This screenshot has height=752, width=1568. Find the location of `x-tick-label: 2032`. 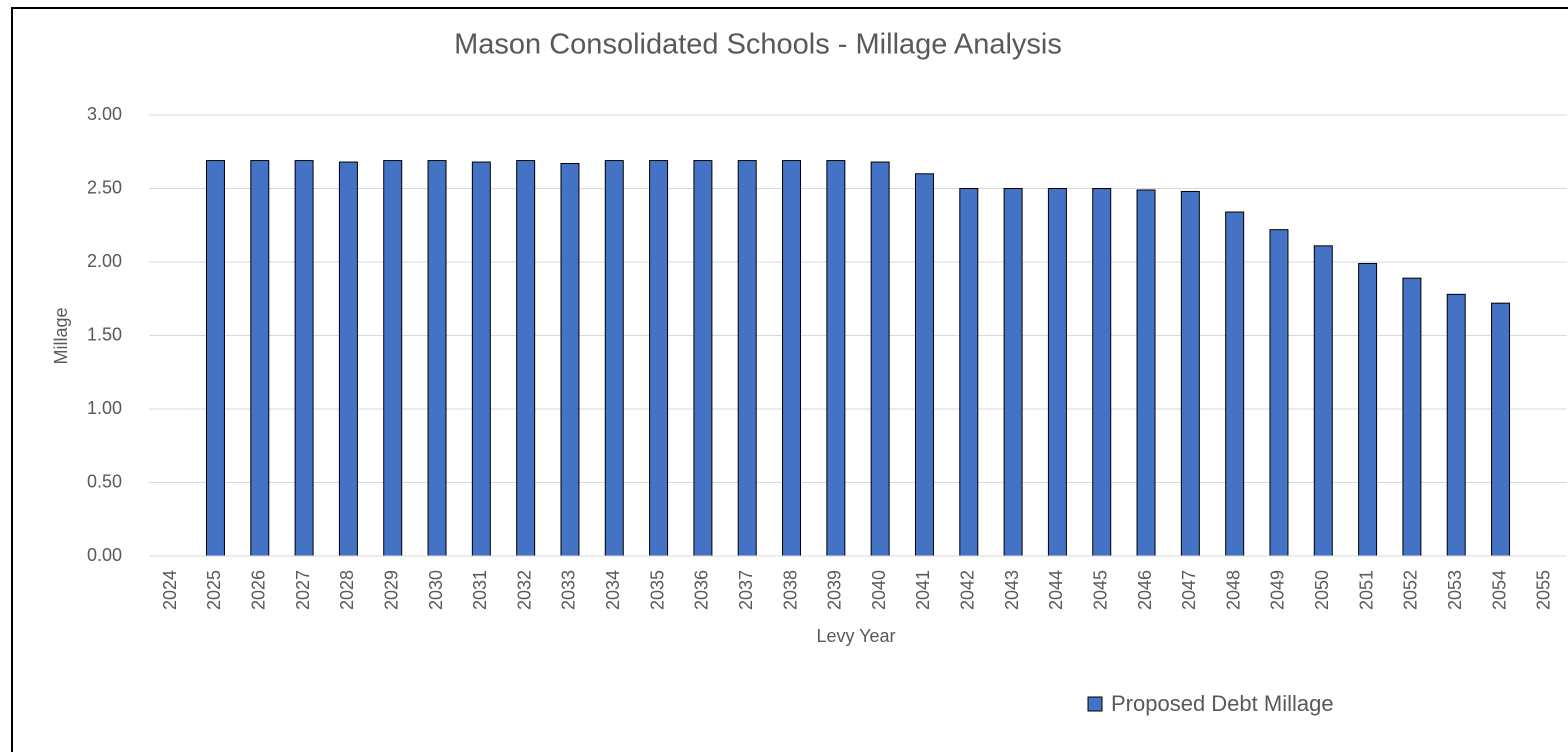

x-tick-label: 2032 is located at coordinates (524, 590).